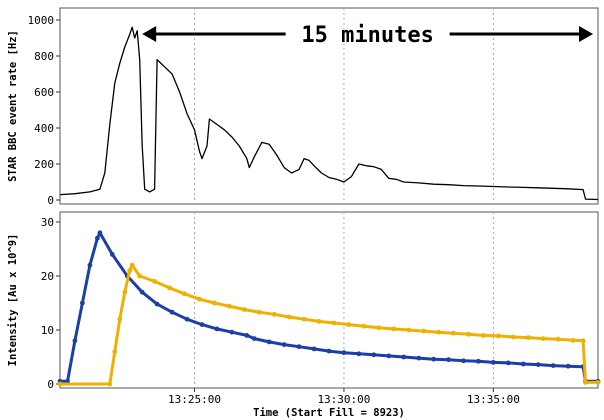 This screenshot has height=420, width=604. Describe the element at coordinates (50, 384) in the screenshot. I see `bottom-ytick-label-0: 0` at that location.